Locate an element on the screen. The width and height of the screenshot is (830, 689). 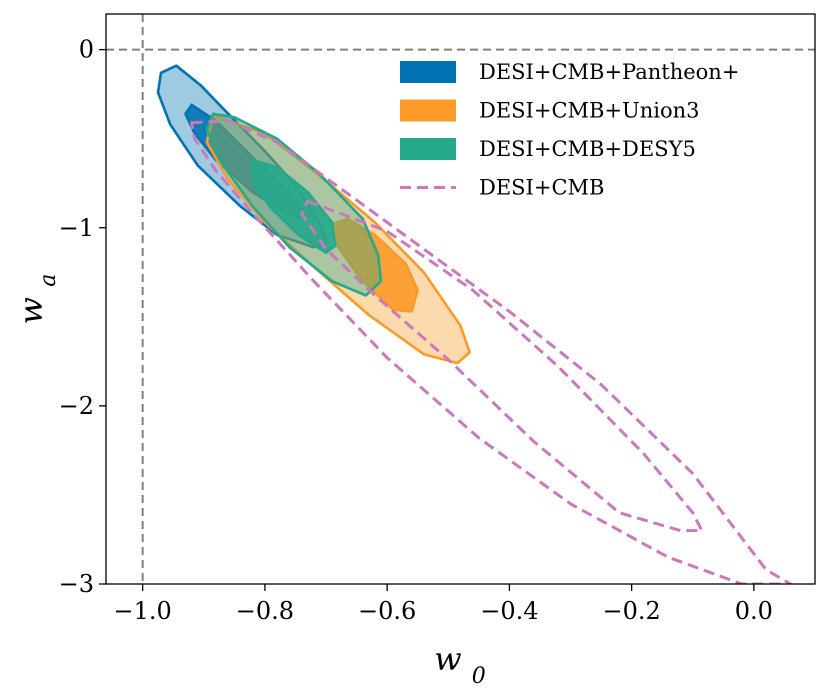
y-tick-label: −1 is located at coordinates (76, 228).